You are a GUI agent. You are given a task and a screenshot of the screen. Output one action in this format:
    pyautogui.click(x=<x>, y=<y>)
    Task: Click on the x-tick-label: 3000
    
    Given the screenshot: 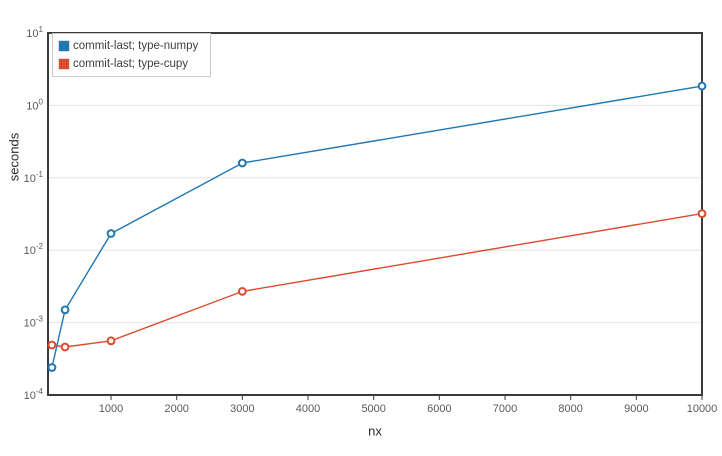 What is the action you would take?
    pyautogui.click(x=242, y=409)
    